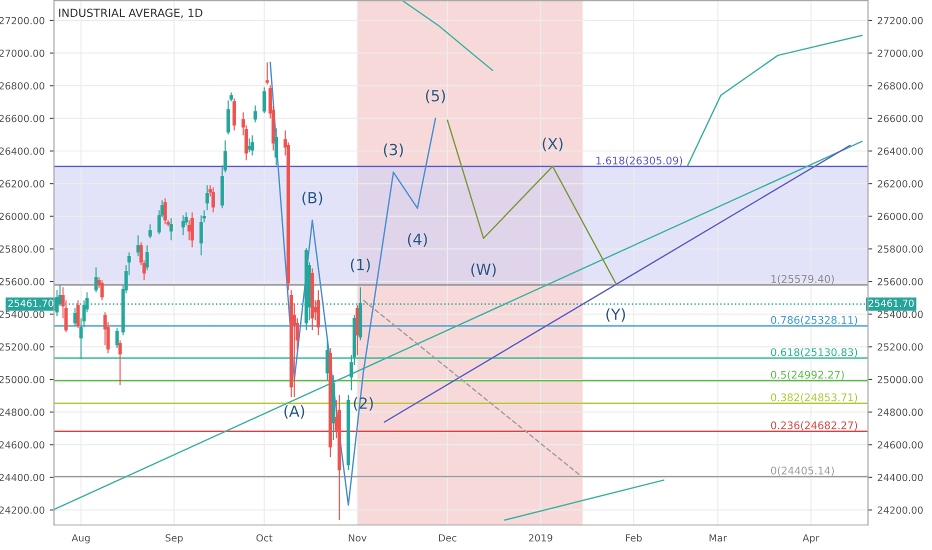 This screenshot has height=550, width=932. I want to click on y2-tick-label: 26800.00, so click(900, 86).